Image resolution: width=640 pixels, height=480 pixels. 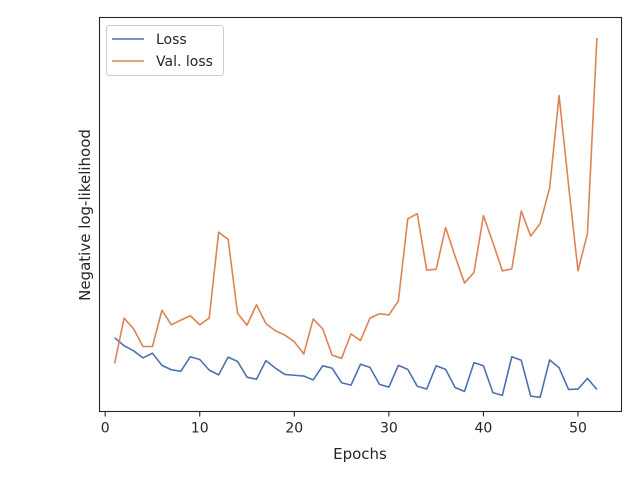 I want to click on series-line-loss, so click(x=356, y=368).